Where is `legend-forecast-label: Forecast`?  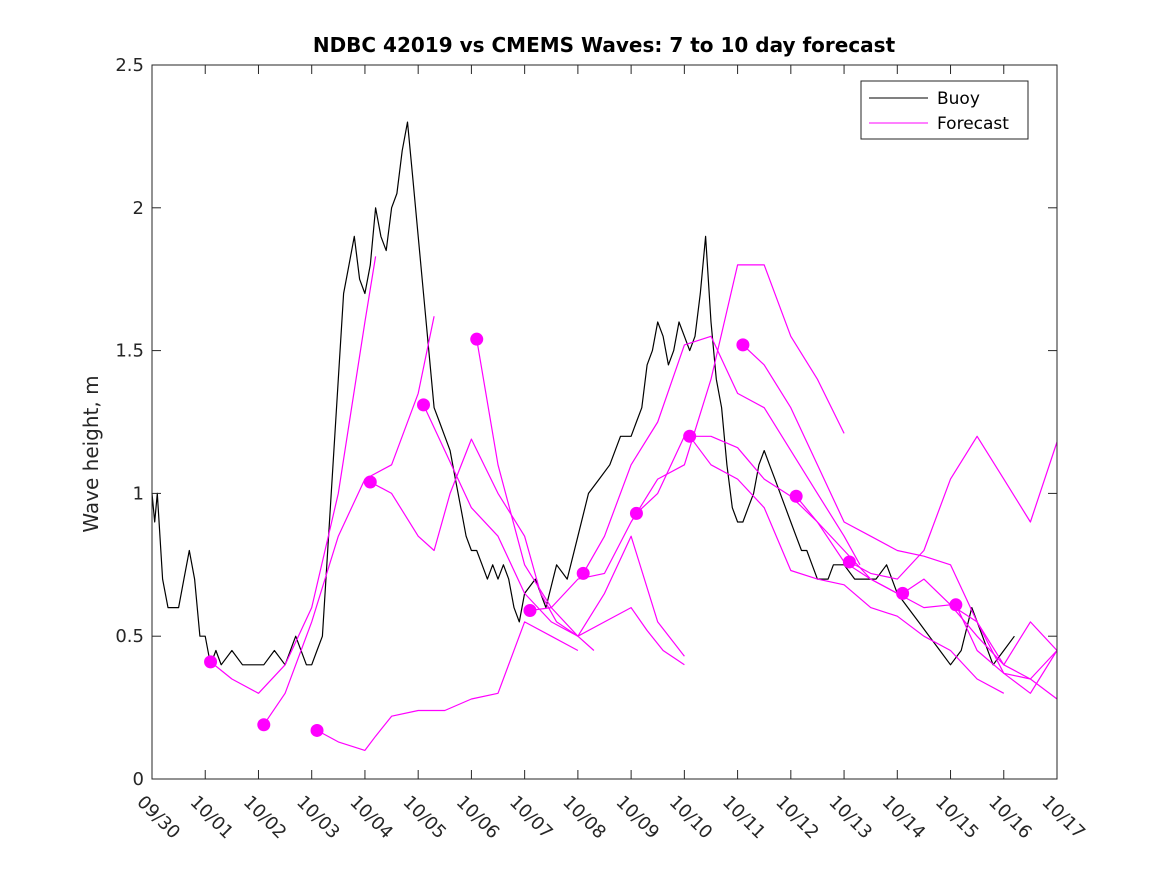
legend-forecast-label: Forecast is located at coordinates (973, 124).